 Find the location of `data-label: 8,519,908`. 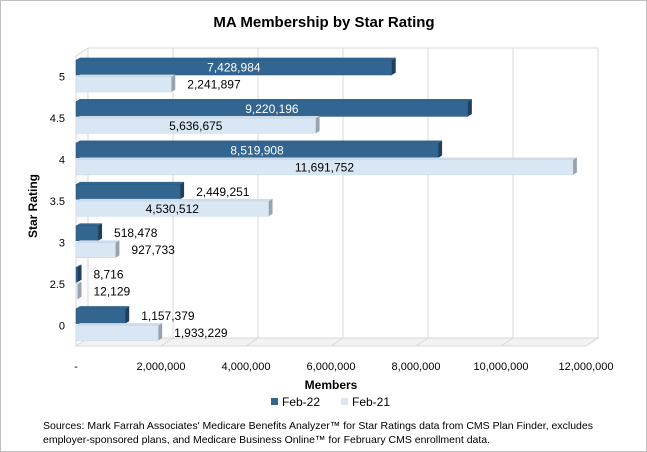

data-label: 8,519,908 is located at coordinates (257, 150).